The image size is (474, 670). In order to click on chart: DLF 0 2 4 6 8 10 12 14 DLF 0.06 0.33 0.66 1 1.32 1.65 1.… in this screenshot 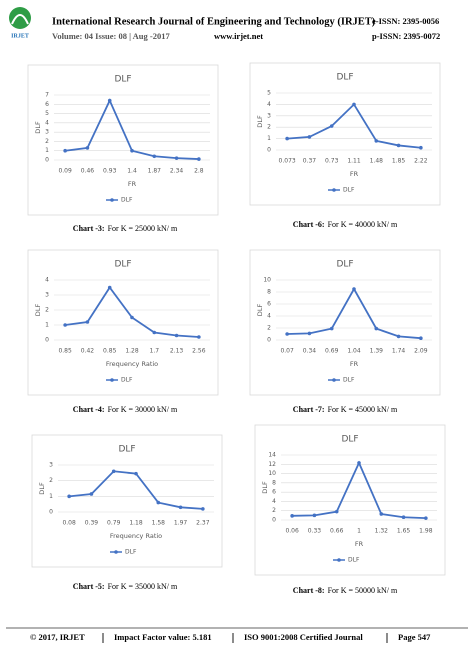, I will do `click(350, 500)`.